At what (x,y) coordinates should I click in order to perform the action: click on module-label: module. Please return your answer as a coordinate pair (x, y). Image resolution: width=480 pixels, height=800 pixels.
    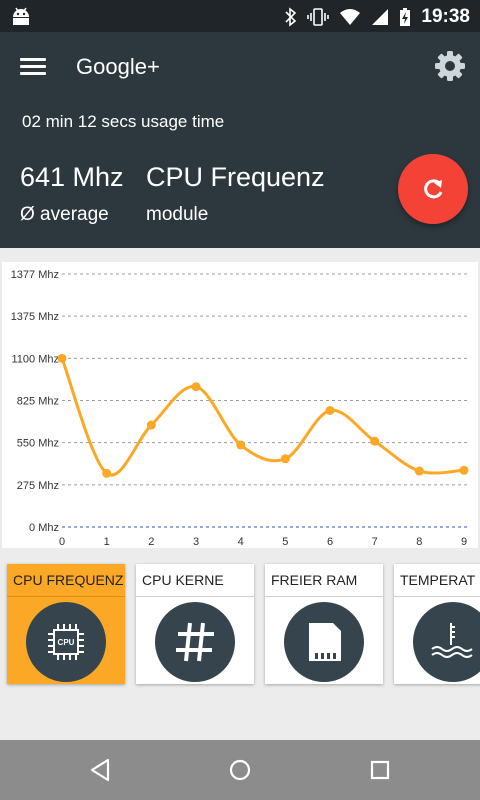
    Looking at the image, I should click on (177, 214).